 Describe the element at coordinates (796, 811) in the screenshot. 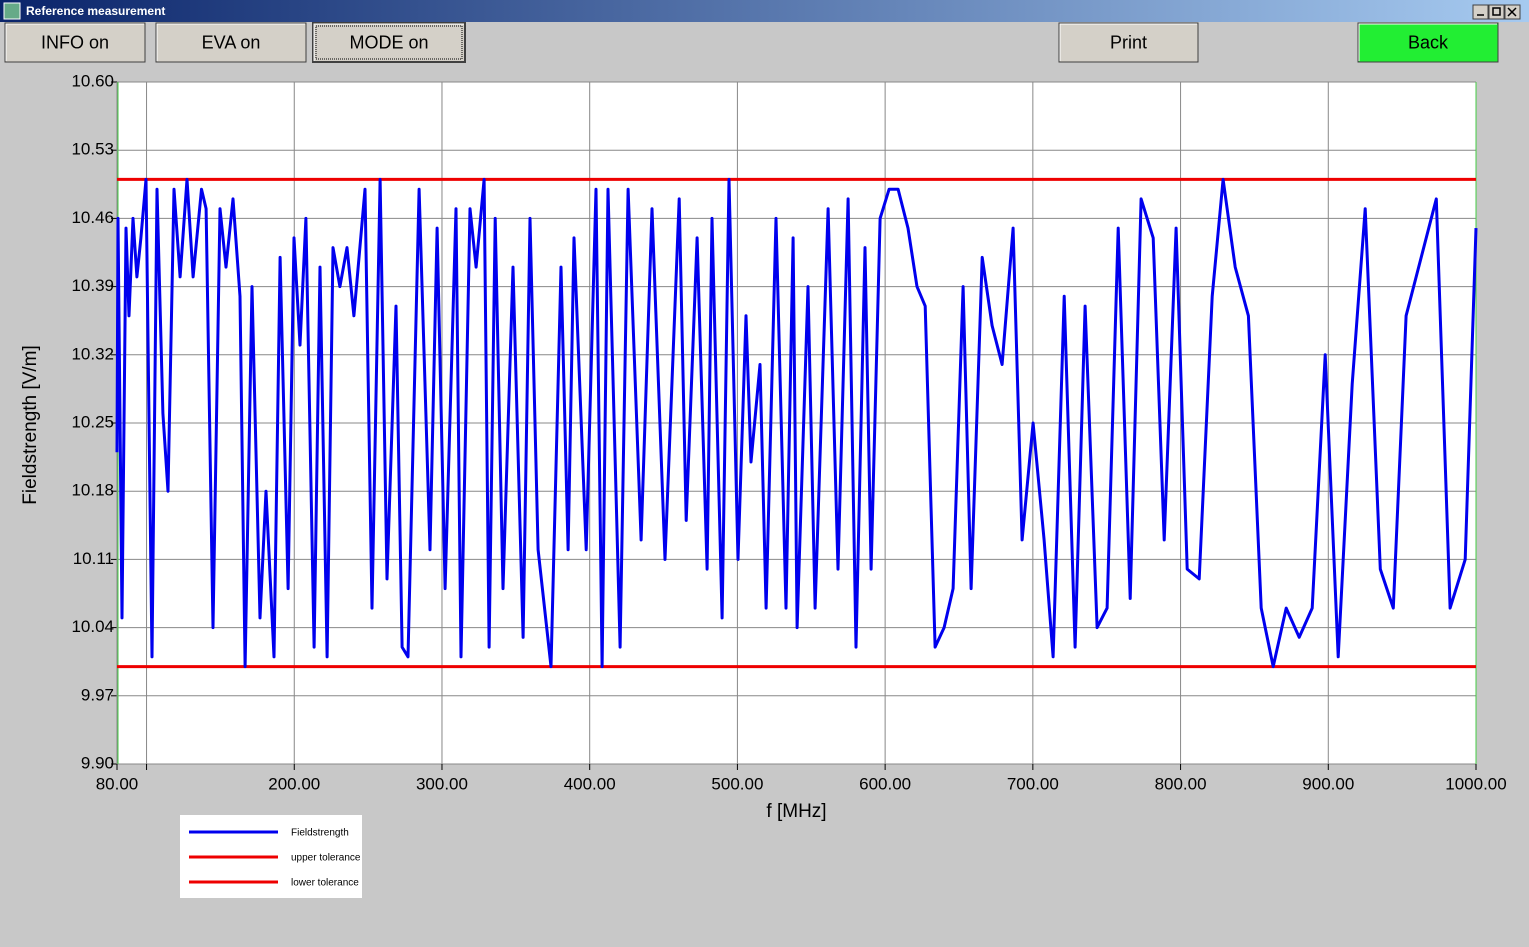

I see `x-axis-label: f [MHz]` at that location.